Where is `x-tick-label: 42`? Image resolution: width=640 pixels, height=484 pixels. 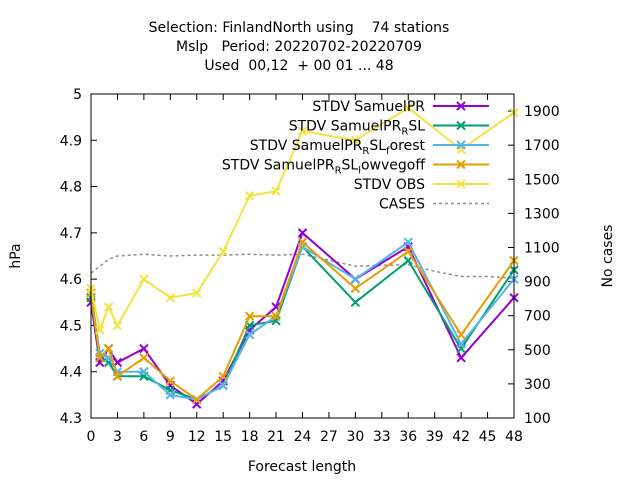 x-tick-label: 42 is located at coordinates (461, 437).